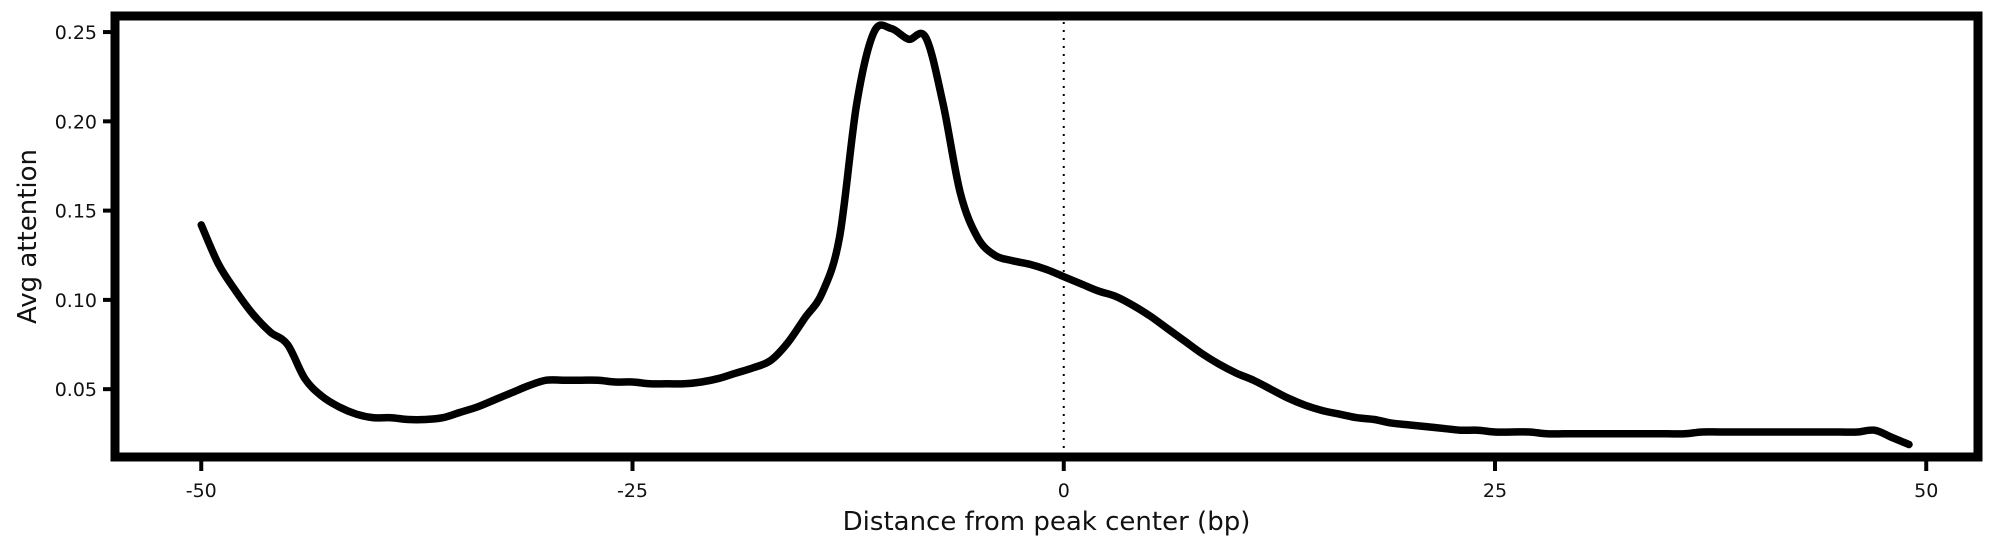 The width and height of the screenshot is (1998, 548). I want to click on x-tick-label: 50, so click(1926, 491).